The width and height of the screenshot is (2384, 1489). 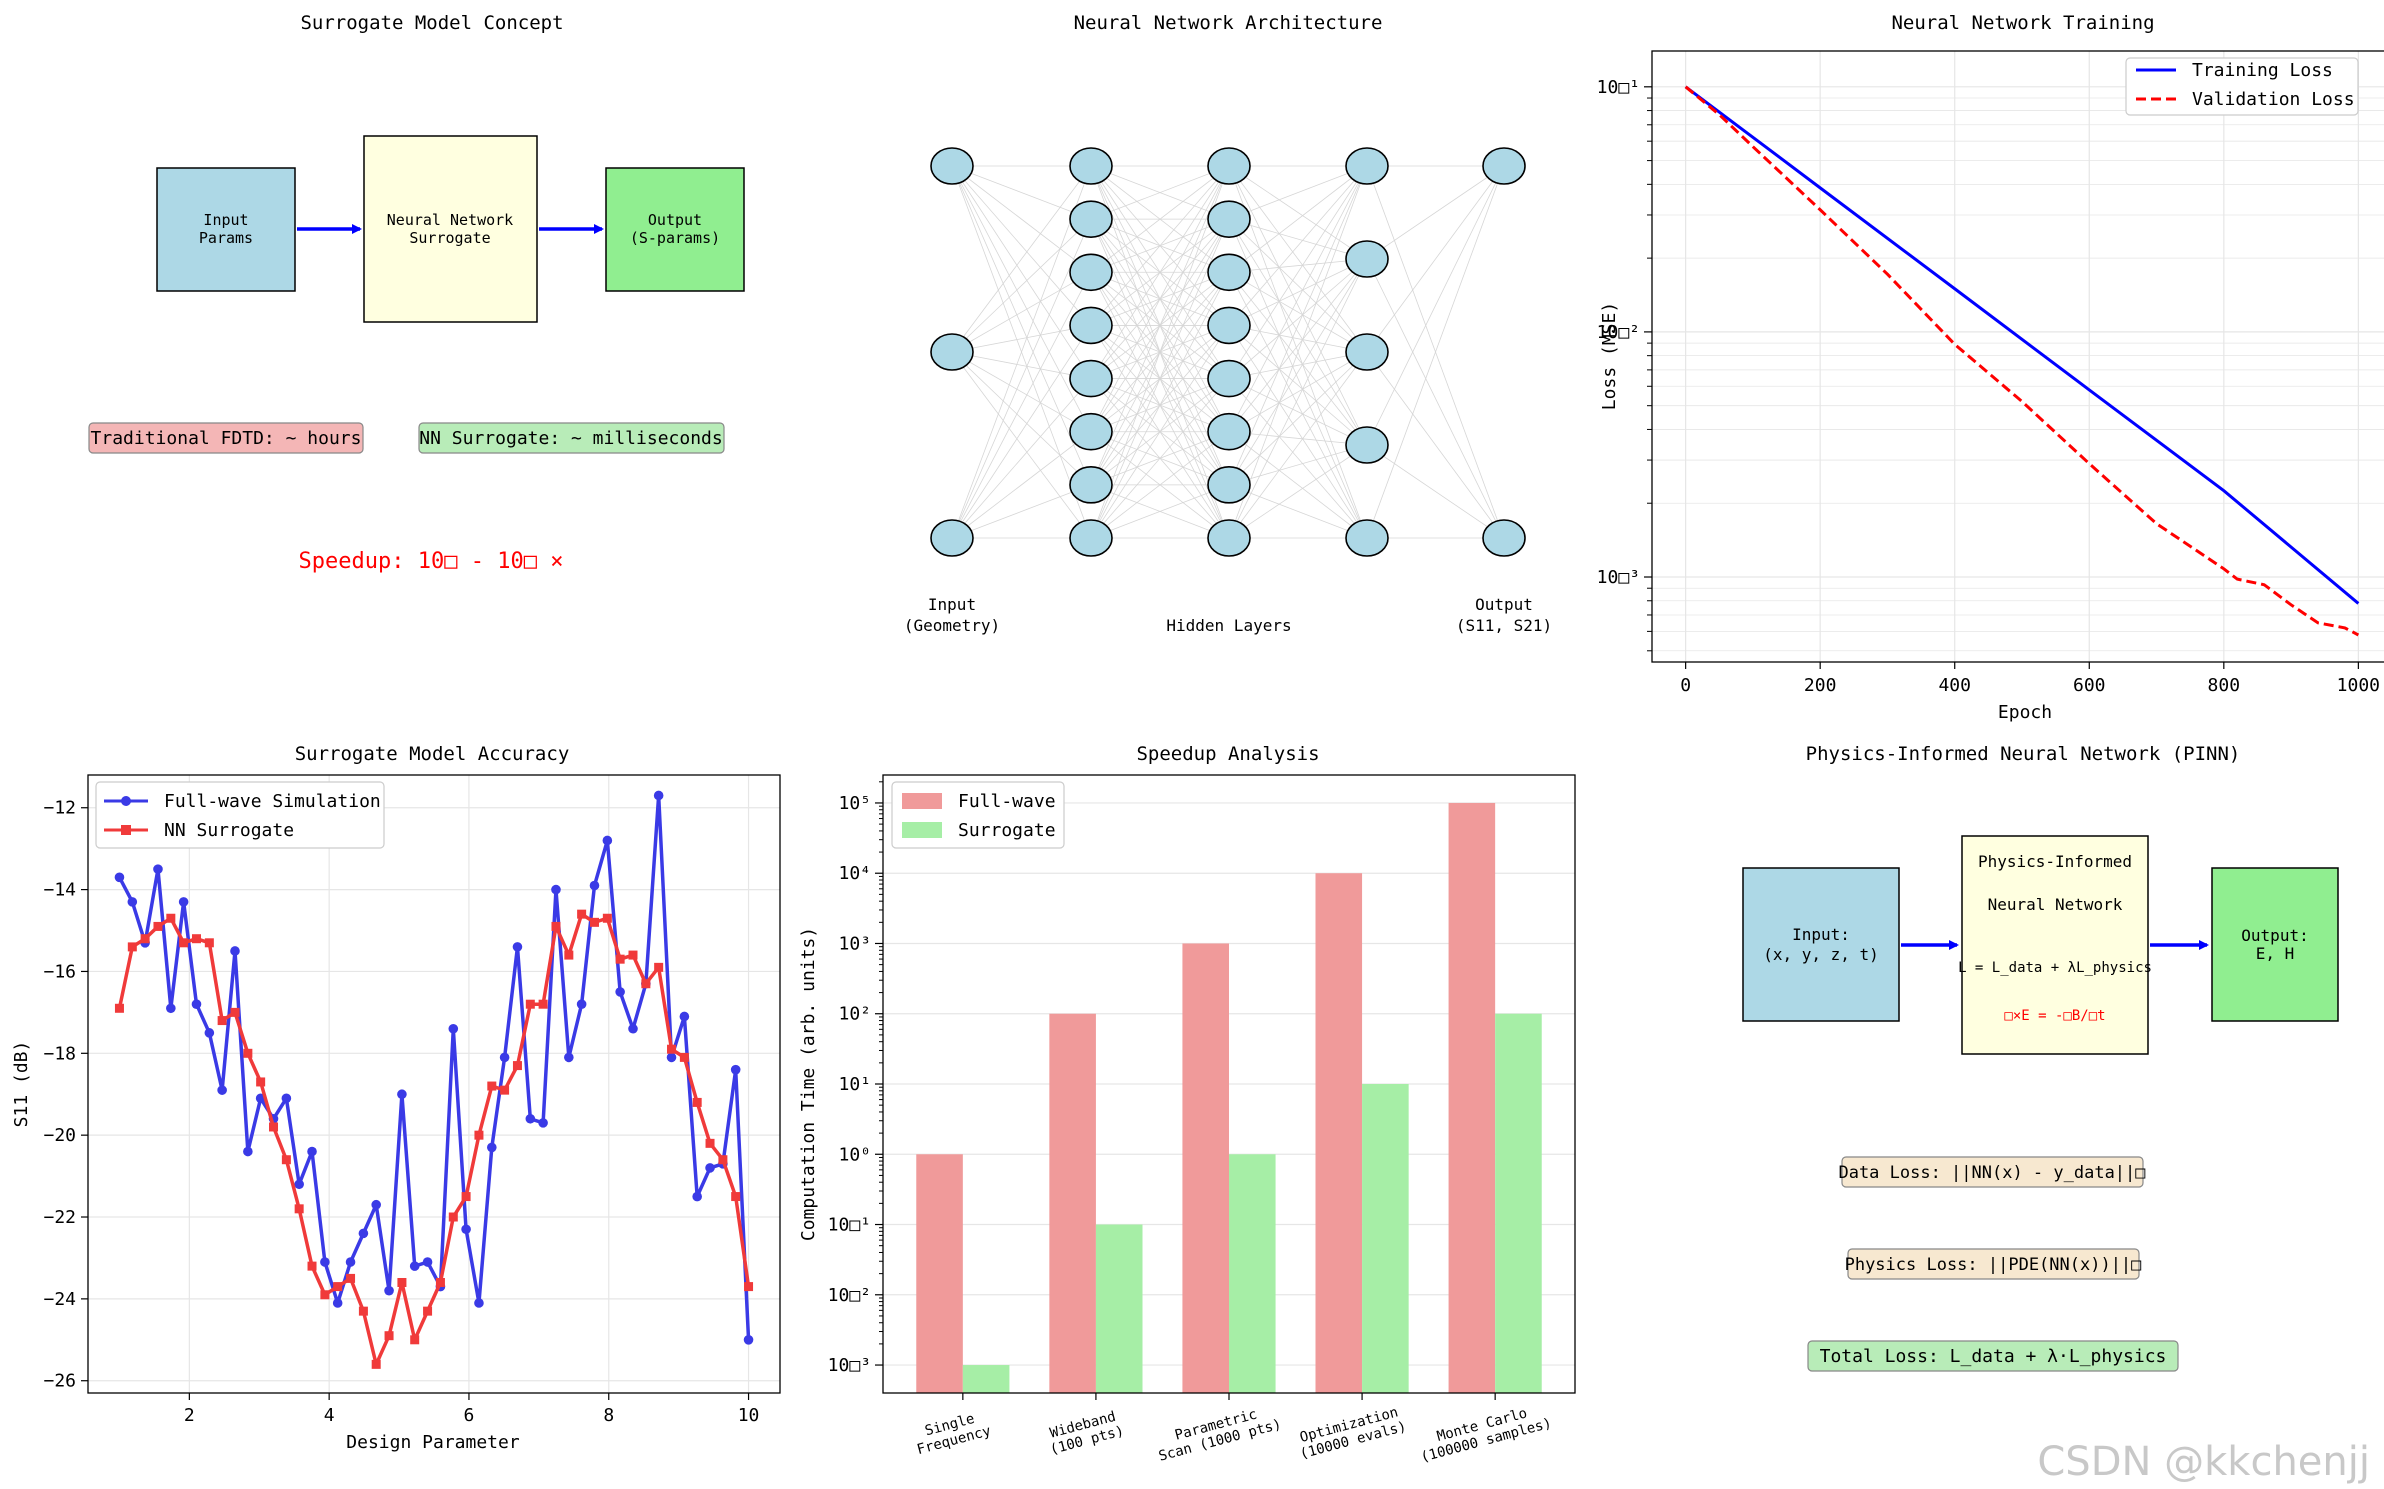 What do you see at coordinates (1351, 1432) in the screenshot?
I see `x-tick-label: Optimization(10000 evals)` at bounding box center [1351, 1432].